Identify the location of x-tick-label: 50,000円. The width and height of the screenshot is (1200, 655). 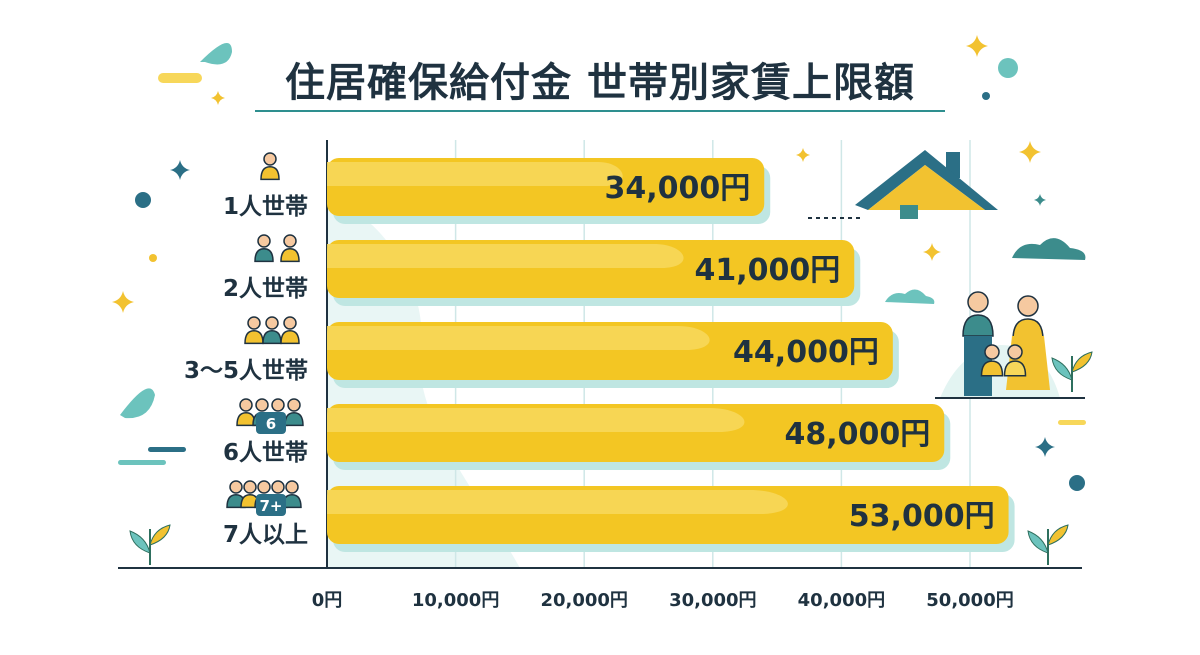
(969, 600).